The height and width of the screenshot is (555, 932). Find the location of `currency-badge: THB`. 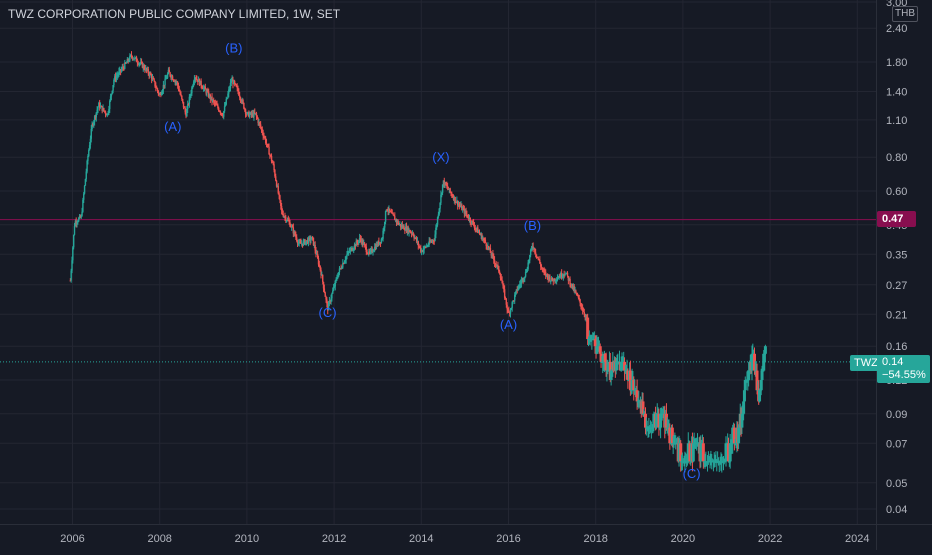

currency-badge: THB is located at coordinates (905, 14).